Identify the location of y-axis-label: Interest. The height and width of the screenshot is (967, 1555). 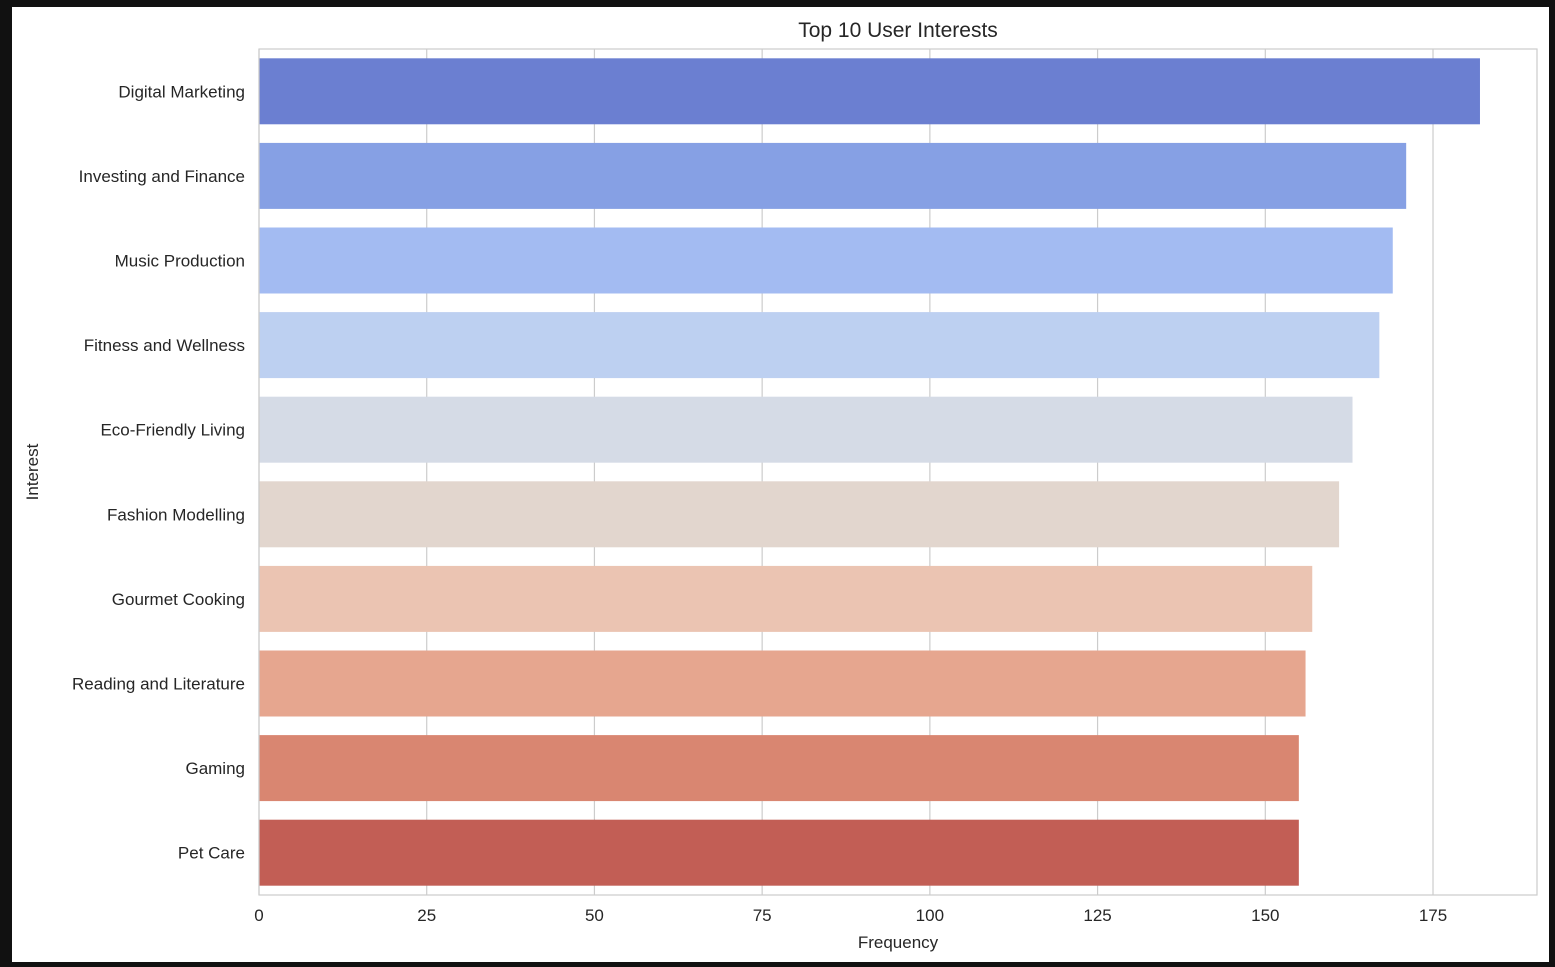
(32, 471).